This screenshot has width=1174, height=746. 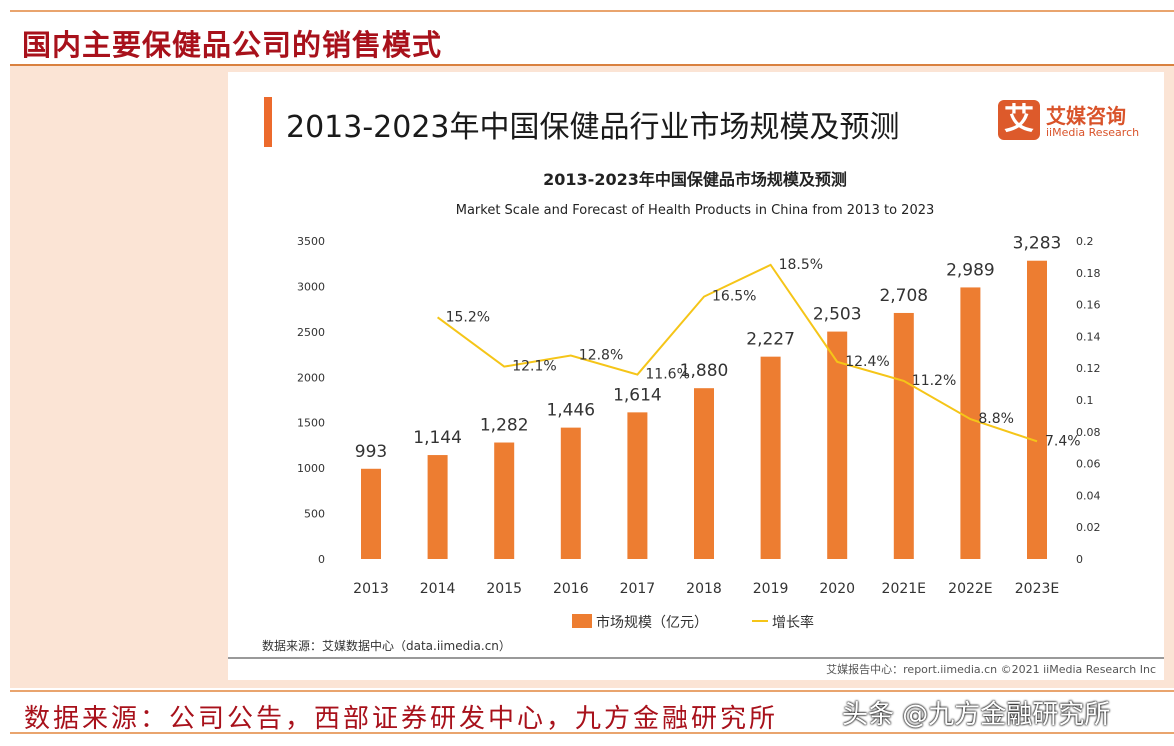 I want to click on x-tick: 2021E, so click(x=904, y=589).